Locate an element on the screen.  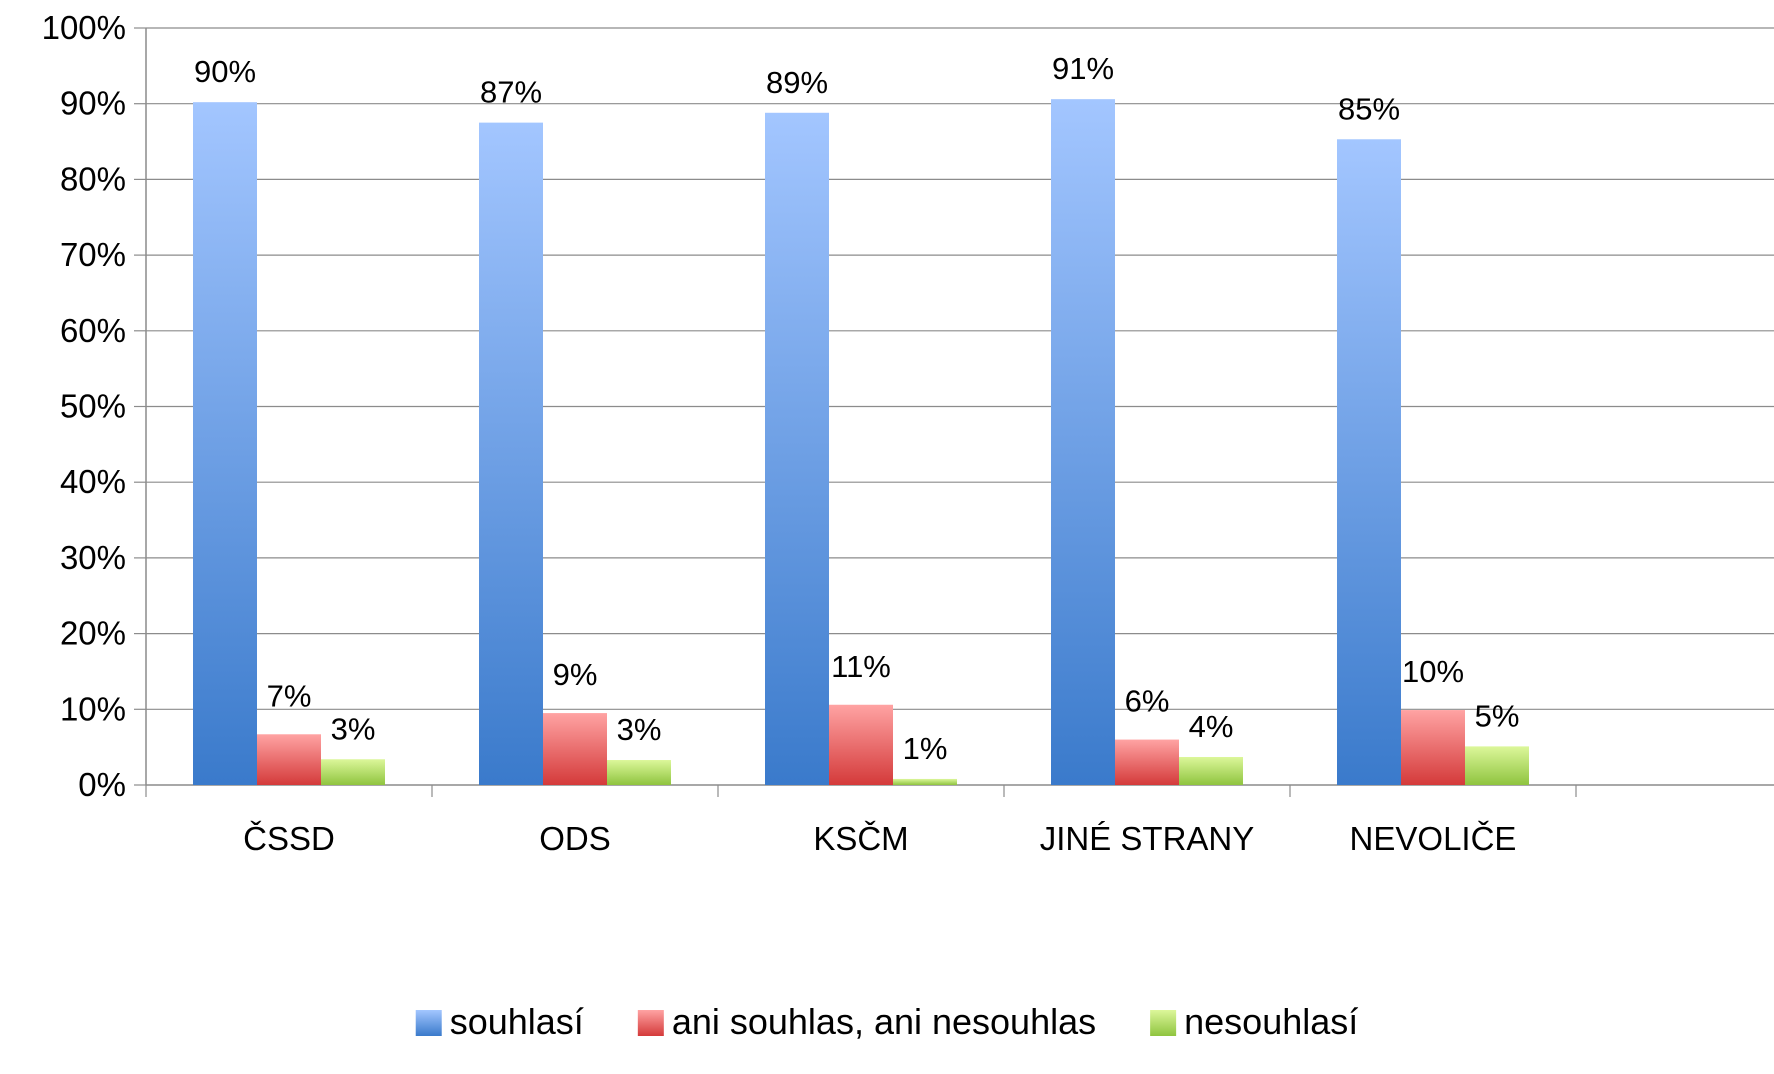
y-tick-label: 70% is located at coordinates (93, 254).